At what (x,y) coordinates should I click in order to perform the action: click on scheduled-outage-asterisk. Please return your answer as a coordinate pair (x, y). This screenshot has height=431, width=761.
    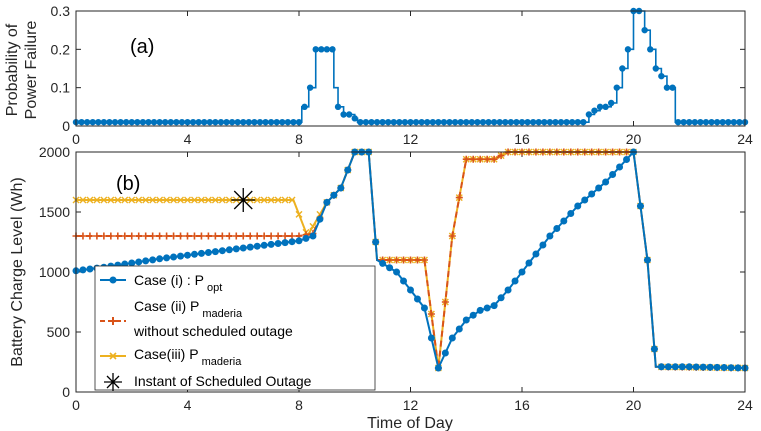
    Looking at the image, I should click on (243, 200).